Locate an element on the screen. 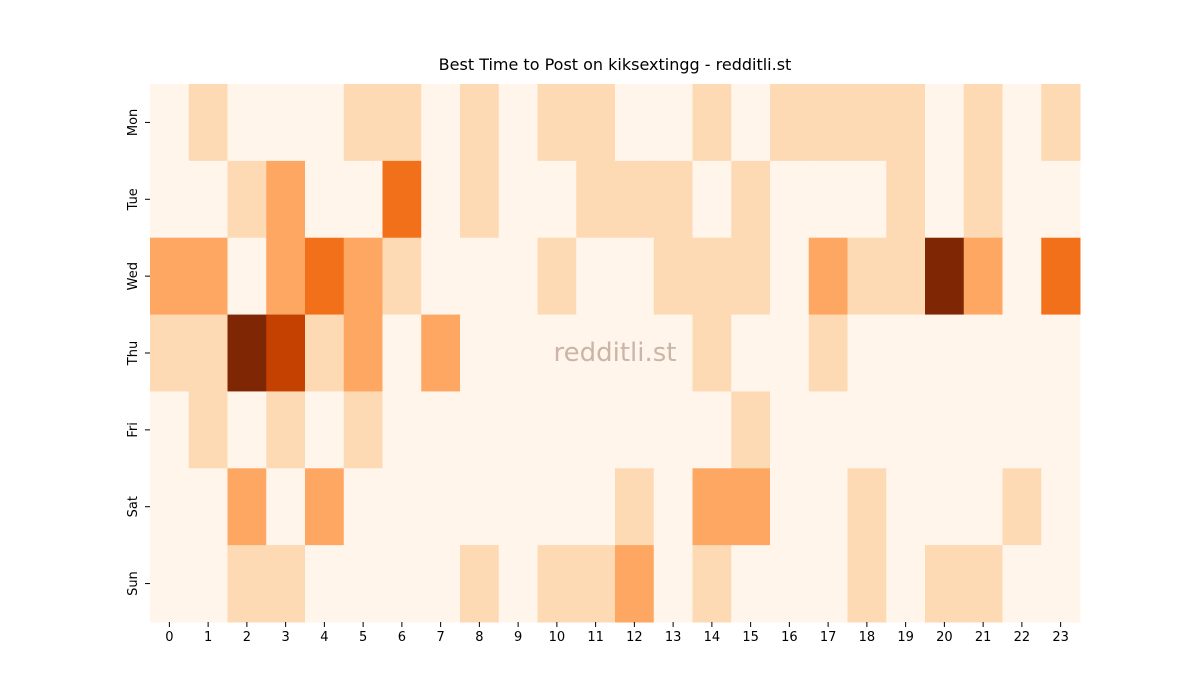 This screenshot has width=1200, height=700. x-tick-label: 14 is located at coordinates (712, 637).